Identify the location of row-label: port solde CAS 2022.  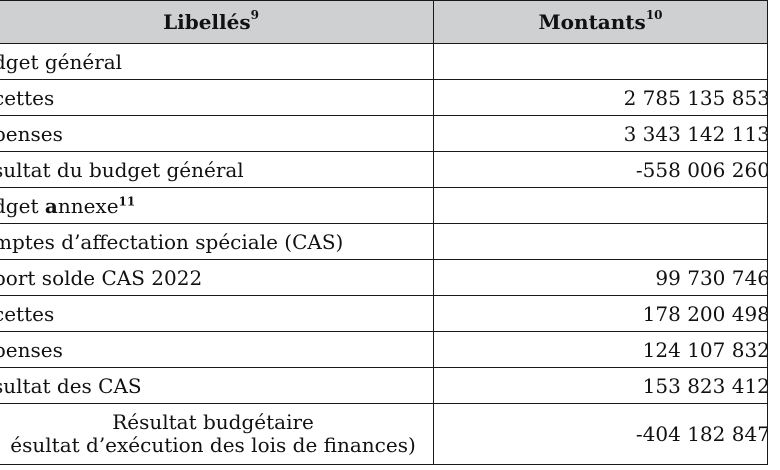
(217, 277).